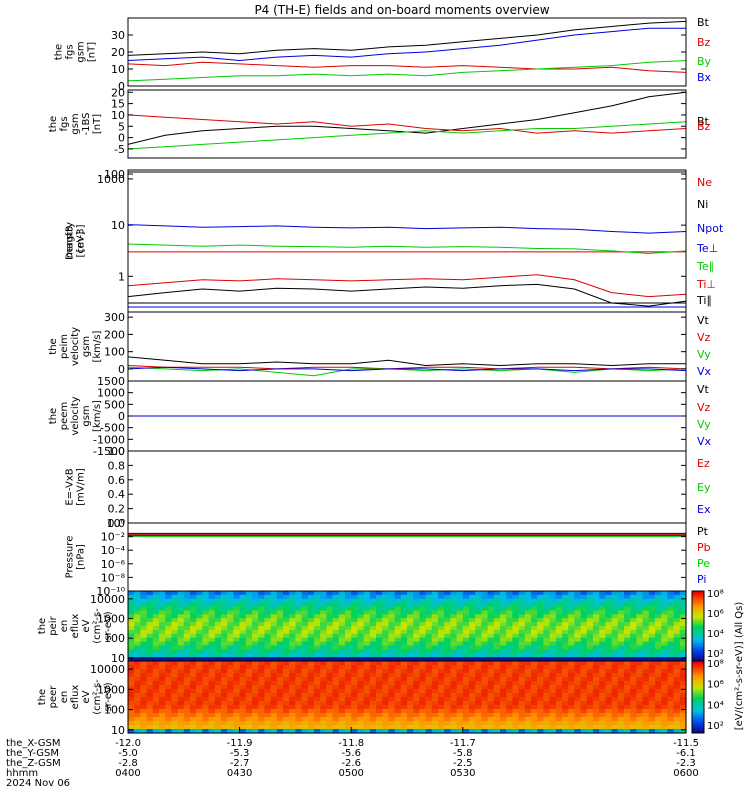 The height and width of the screenshot is (800, 750). Describe the element at coordinates (70, 486) in the screenshot. I see `y-axis-label-line: E=-VxB` at that location.